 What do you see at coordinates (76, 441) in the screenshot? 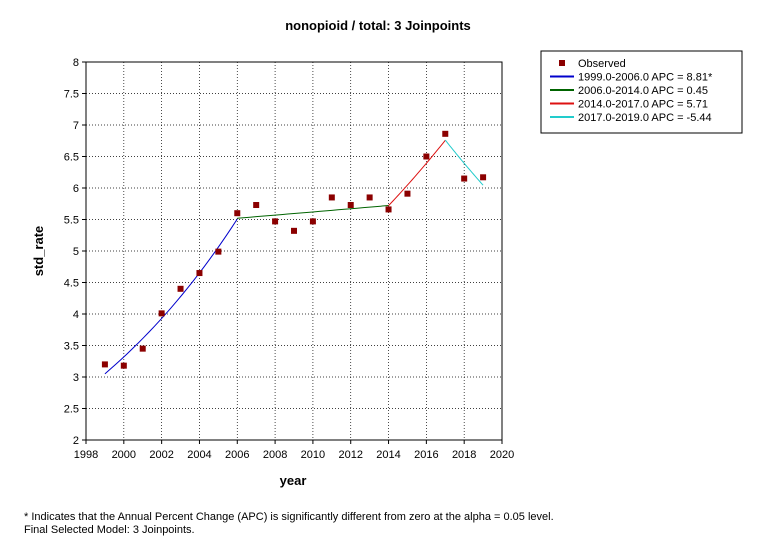
I see `y-tick-label: 2` at bounding box center [76, 441].